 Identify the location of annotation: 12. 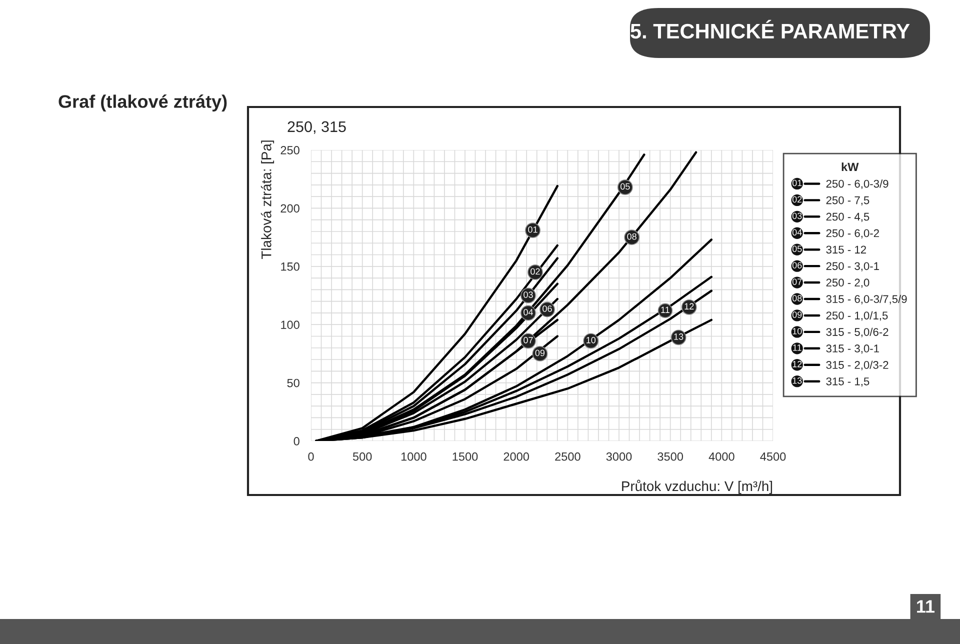
(689, 306).